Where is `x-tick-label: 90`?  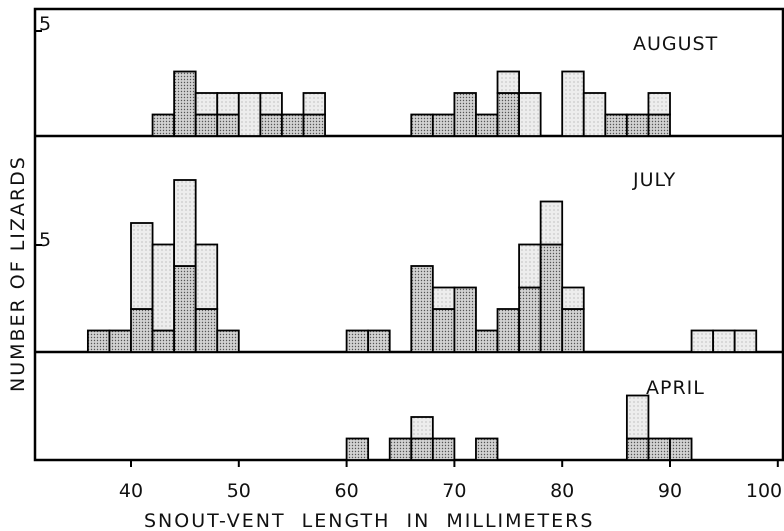 x-tick-label: 90 is located at coordinates (670, 491).